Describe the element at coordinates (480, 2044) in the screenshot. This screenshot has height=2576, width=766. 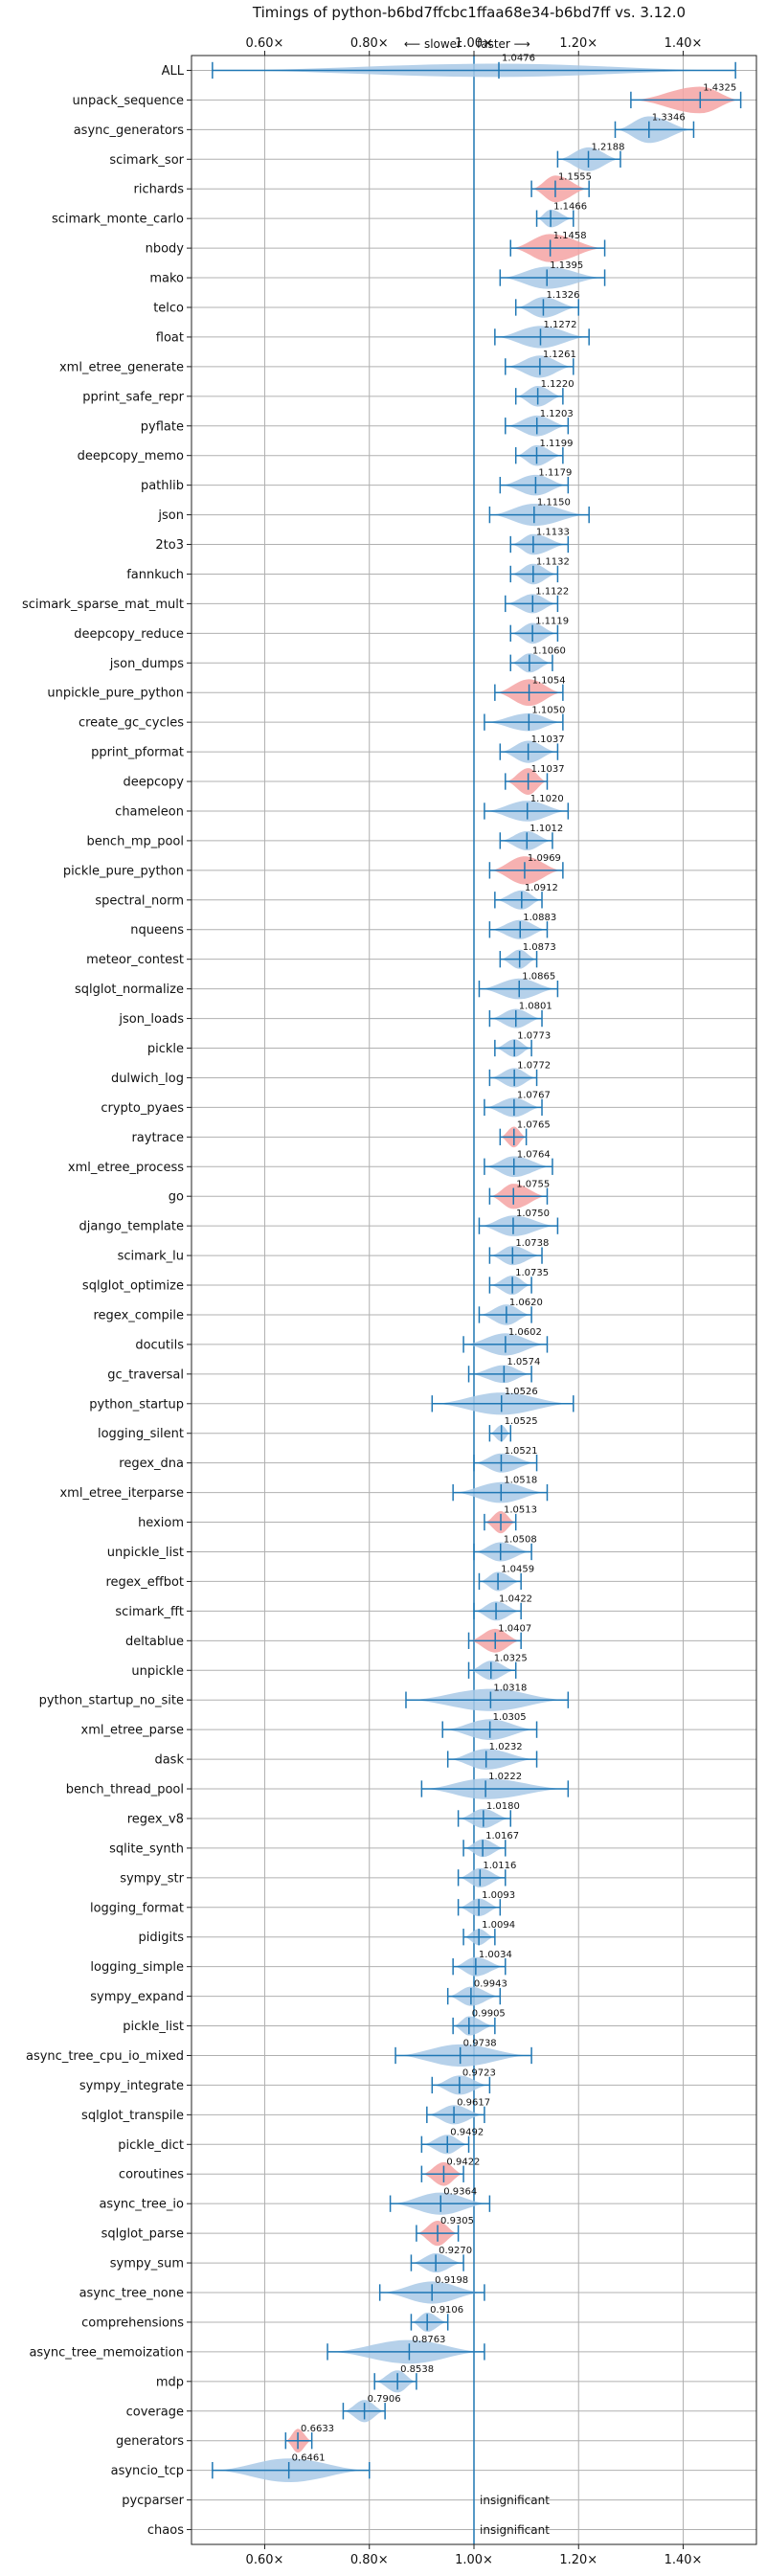
I see `value-label: 0.9738` at that location.